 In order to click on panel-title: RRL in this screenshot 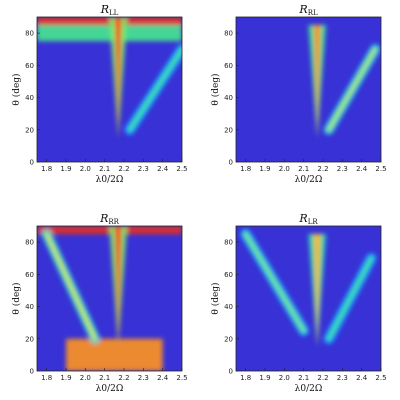, I will do `click(308, 10)`.